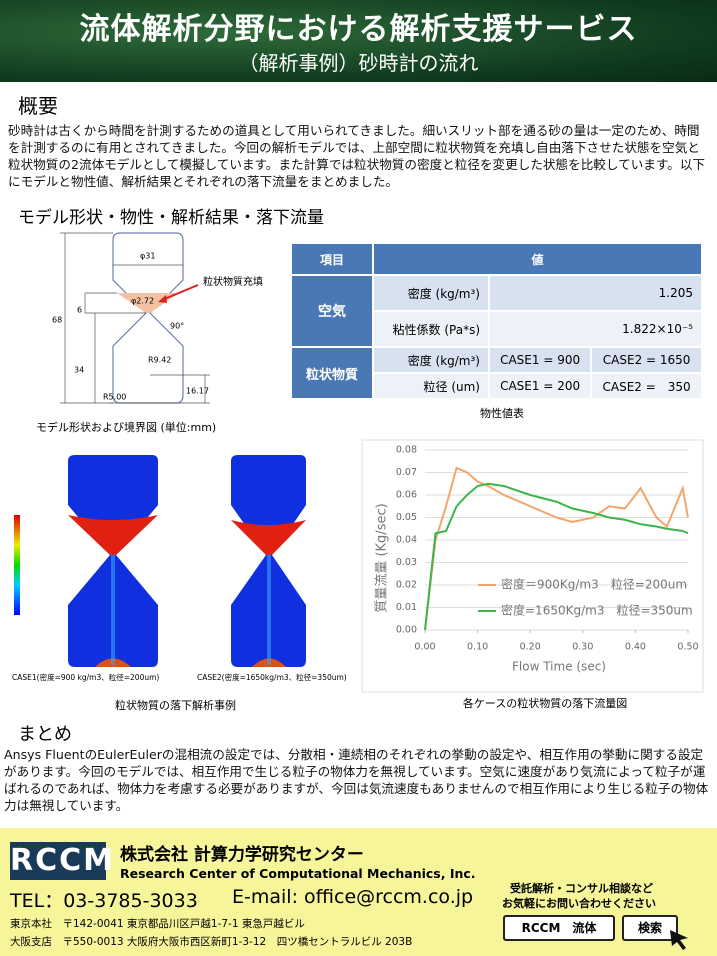 The height and width of the screenshot is (956, 717). Describe the element at coordinates (597, 610) in the screenshot. I see `legend-label: 密度=1650Kg/m3 粒径=350um` at that location.